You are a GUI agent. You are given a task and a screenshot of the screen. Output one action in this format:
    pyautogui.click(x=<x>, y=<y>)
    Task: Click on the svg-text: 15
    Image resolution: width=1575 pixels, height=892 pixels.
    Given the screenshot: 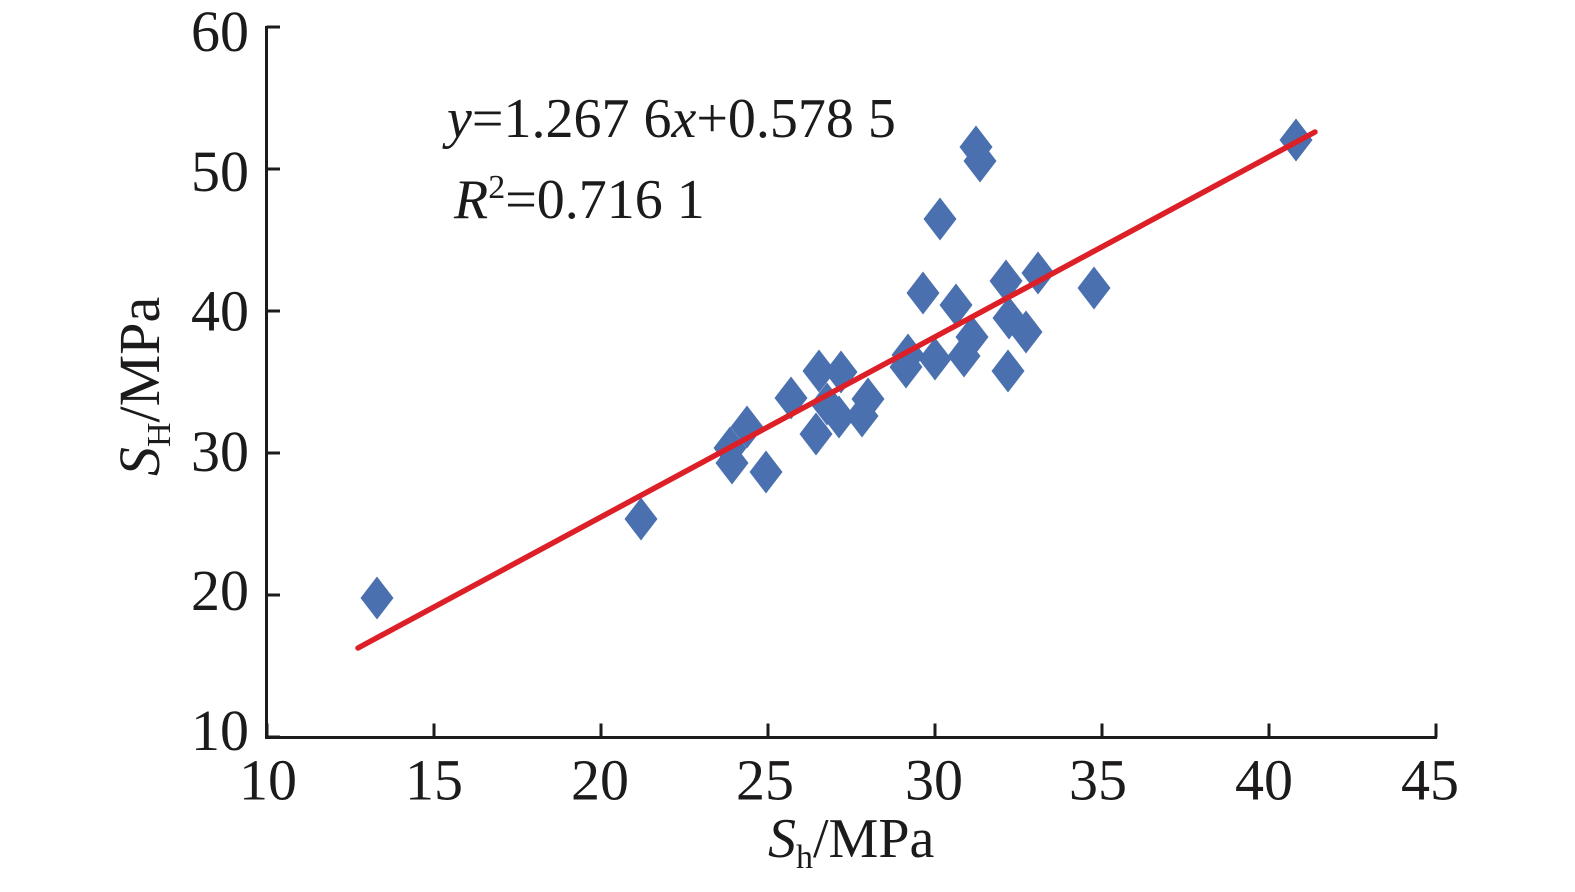 What is the action you would take?
    pyautogui.click(x=434, y=780)
    